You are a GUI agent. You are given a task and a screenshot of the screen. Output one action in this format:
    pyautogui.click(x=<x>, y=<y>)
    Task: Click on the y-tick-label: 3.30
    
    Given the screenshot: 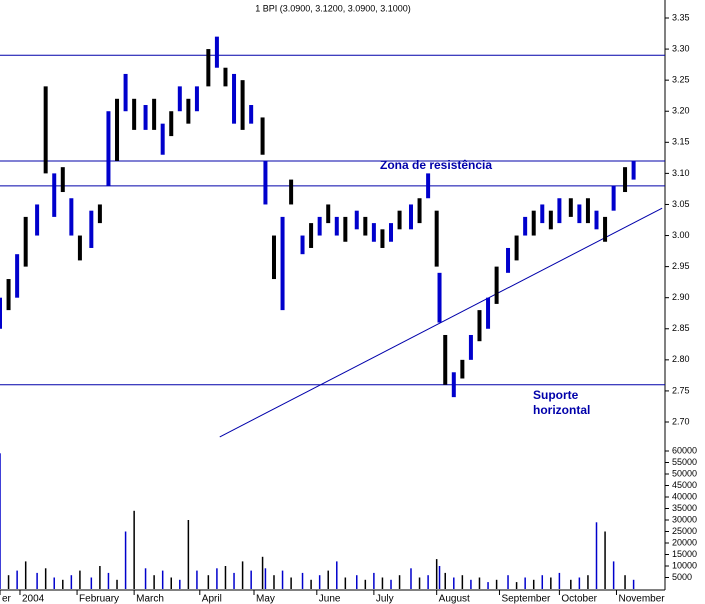 What is the action you would take?
    pyautogui.click(x=681, y=48)
    